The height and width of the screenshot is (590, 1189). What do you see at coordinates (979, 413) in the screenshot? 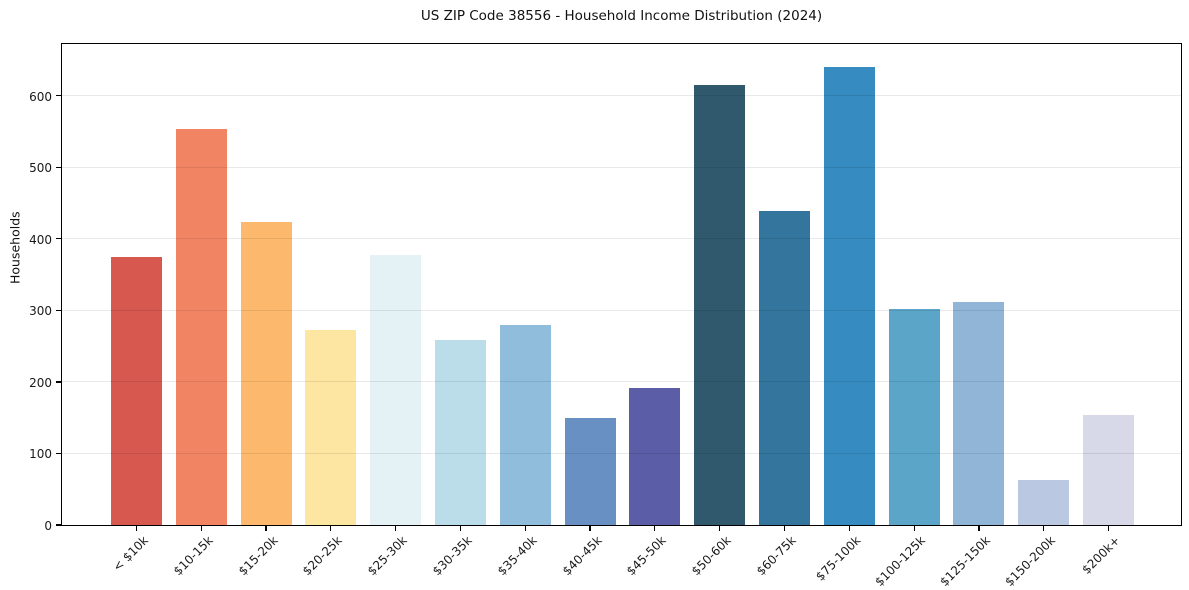
I see `bar-125-150k` at bounding box center [979, 413].